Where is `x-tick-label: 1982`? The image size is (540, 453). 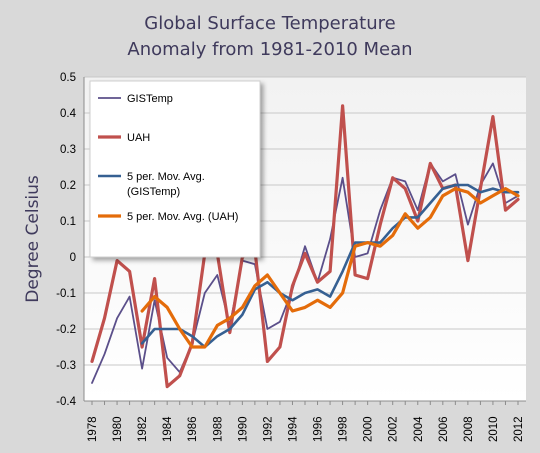
x-tick-label: 1982 is located at coordinates (143, 429).